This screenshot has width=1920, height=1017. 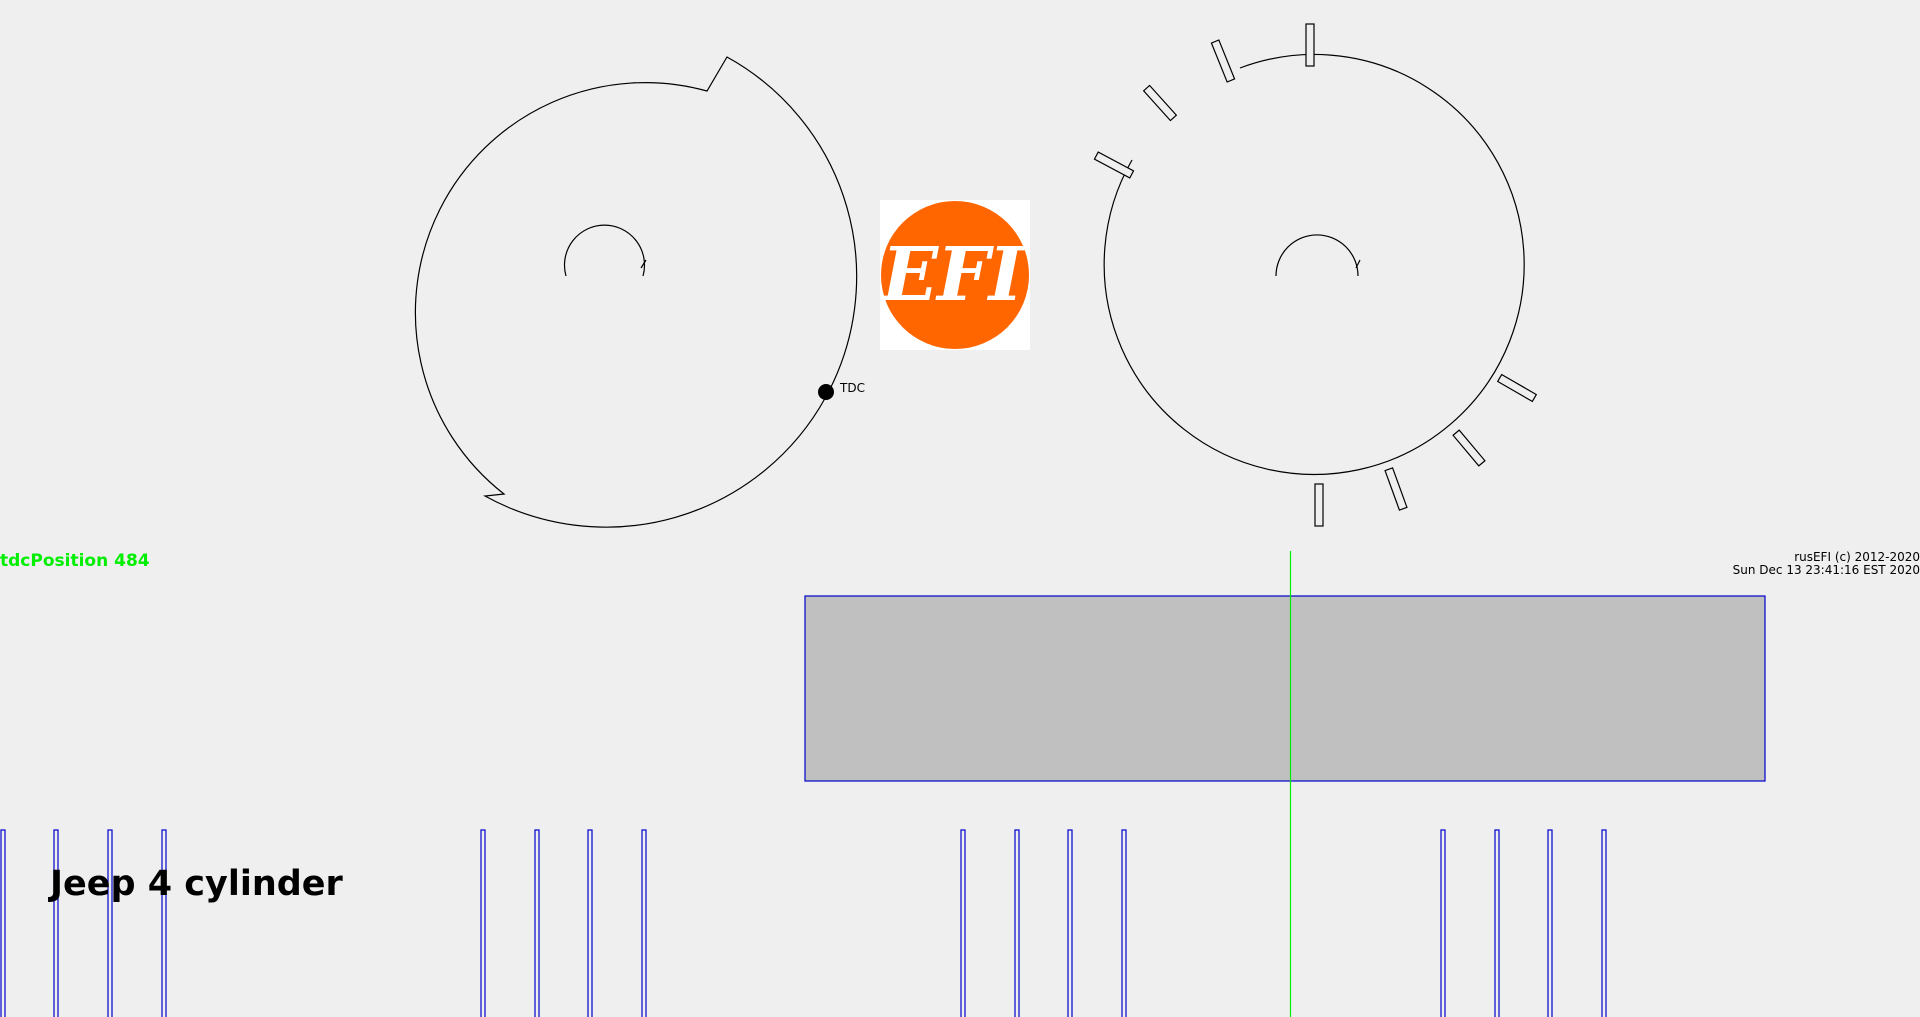 I want to click on logo-circle: EFI, so click(x=955, y=275).